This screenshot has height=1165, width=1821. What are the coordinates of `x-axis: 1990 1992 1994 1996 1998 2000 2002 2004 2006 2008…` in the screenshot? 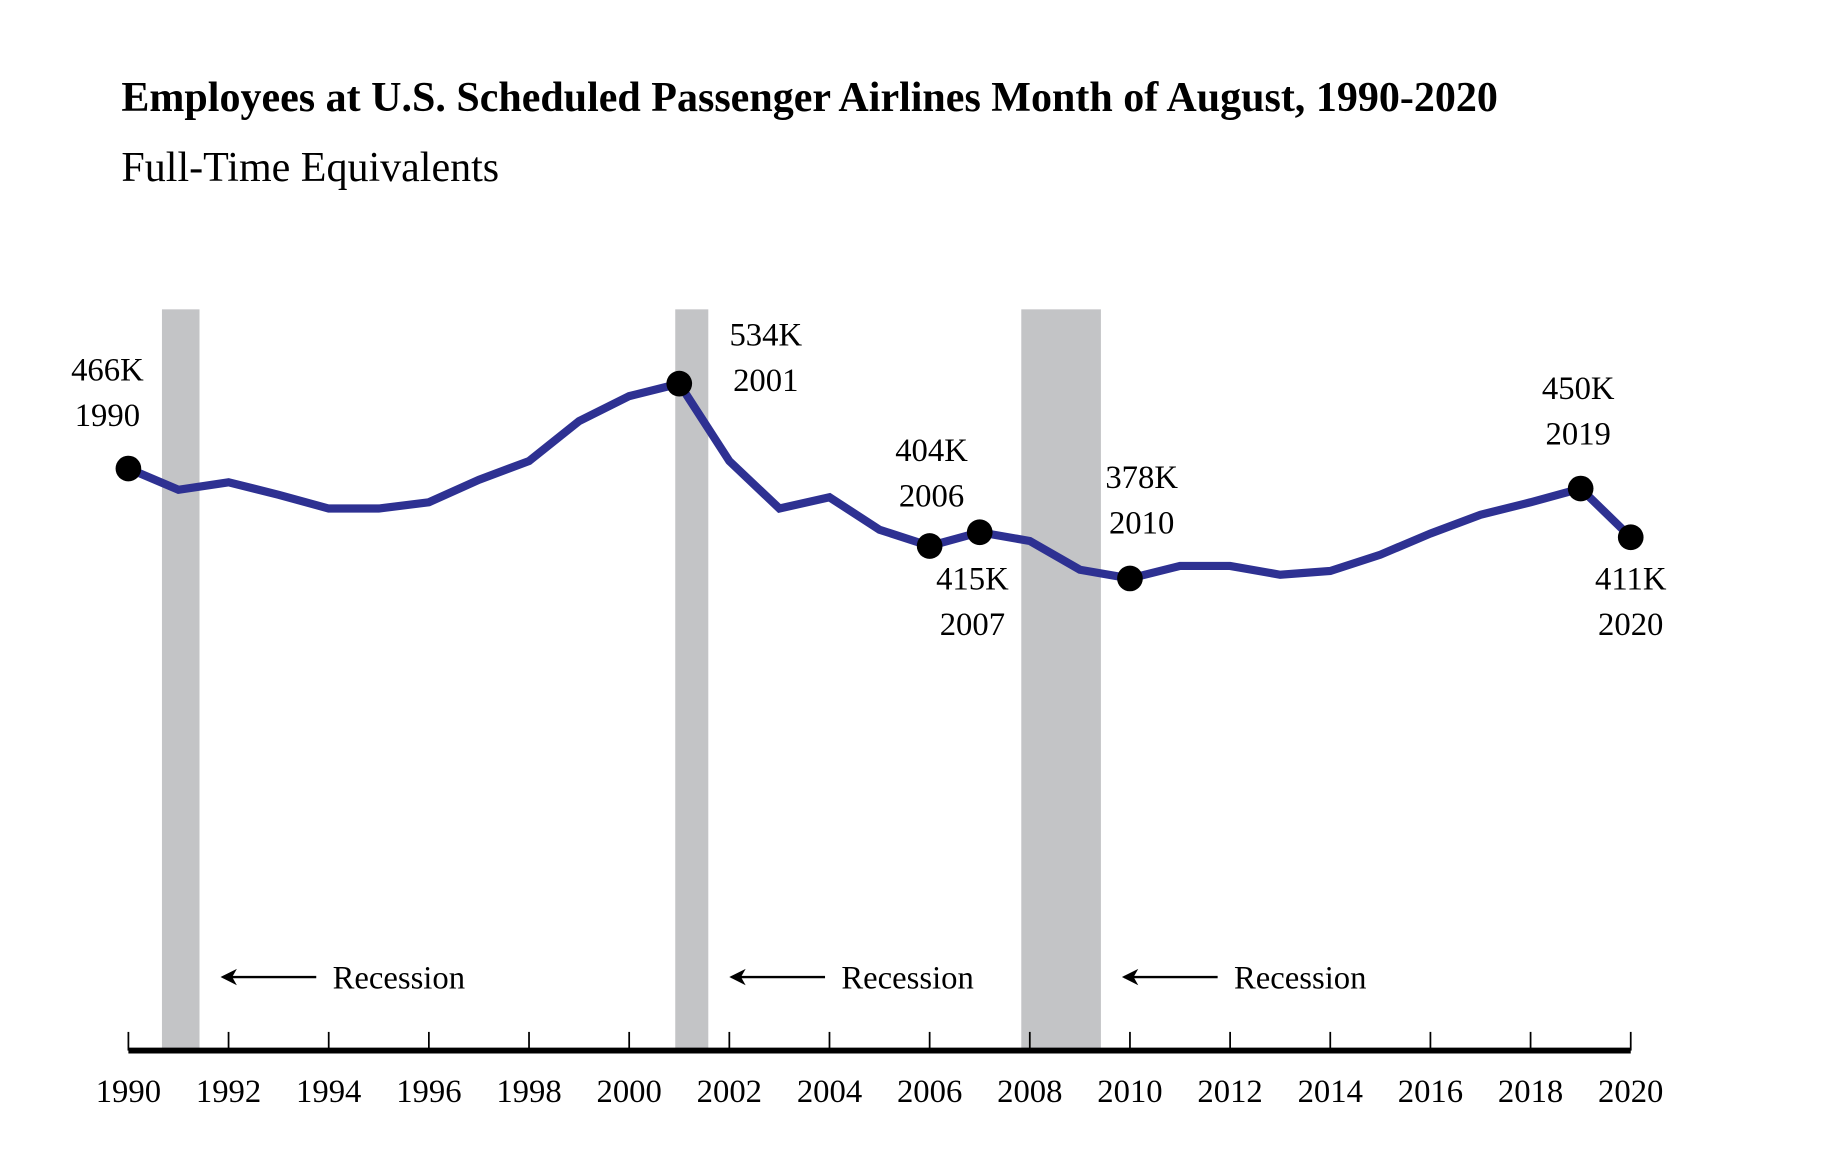 It's located at (879, 1070).